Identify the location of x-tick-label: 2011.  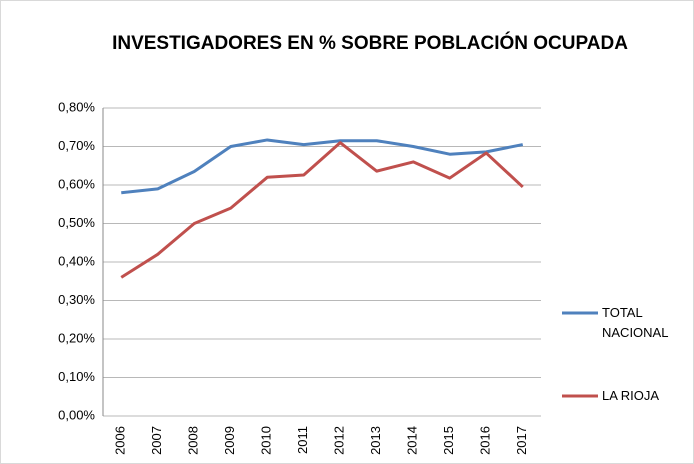
(302, 440).